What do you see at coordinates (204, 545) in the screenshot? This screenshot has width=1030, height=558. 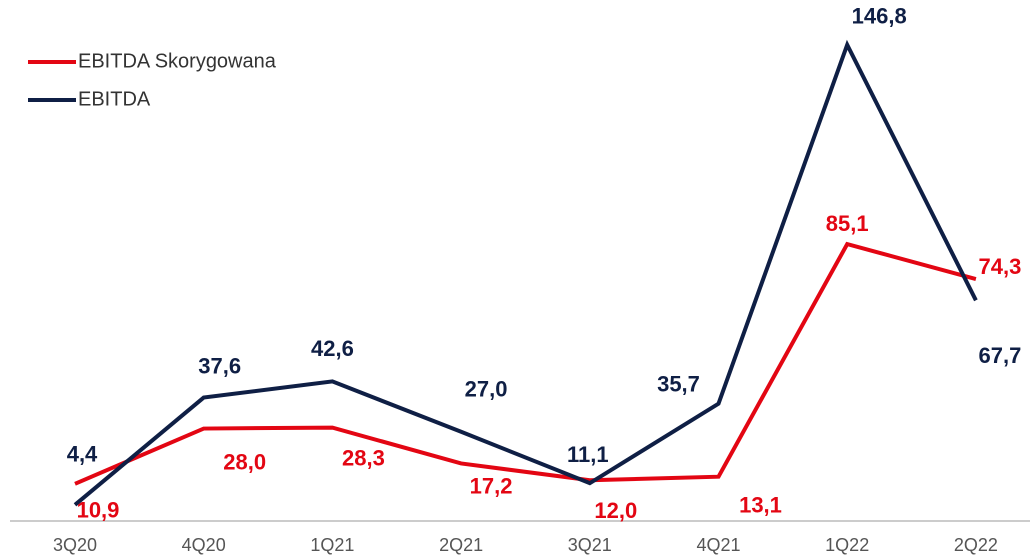 I see `x-tick-label: 4Q20` at bounding box center [204, 545].